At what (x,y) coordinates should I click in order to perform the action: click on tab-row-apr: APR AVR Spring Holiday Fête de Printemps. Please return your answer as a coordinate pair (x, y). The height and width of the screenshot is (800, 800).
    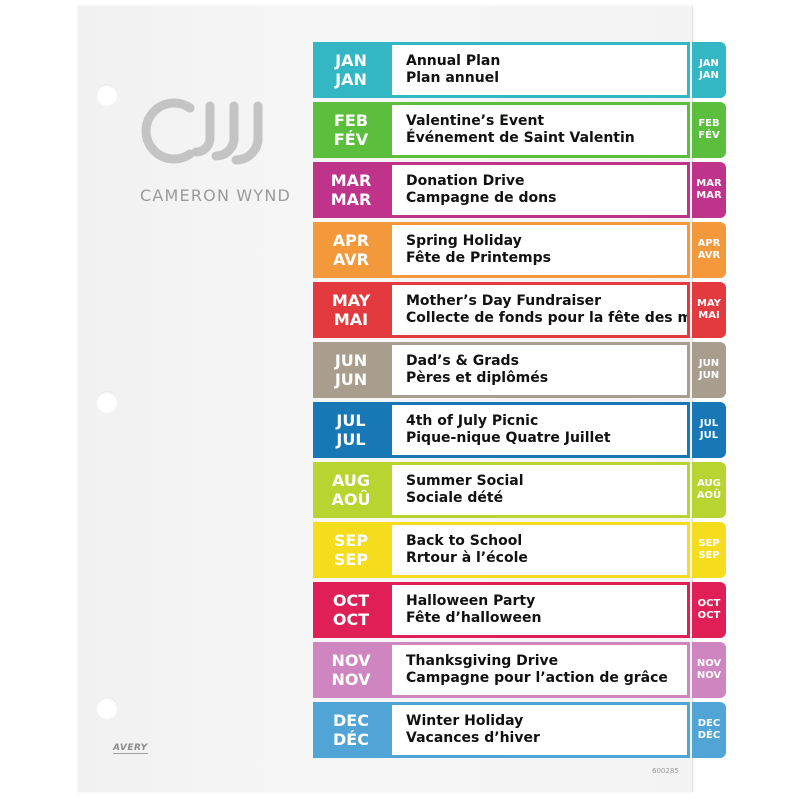
    Looking at the image, I should click on (501, 250).